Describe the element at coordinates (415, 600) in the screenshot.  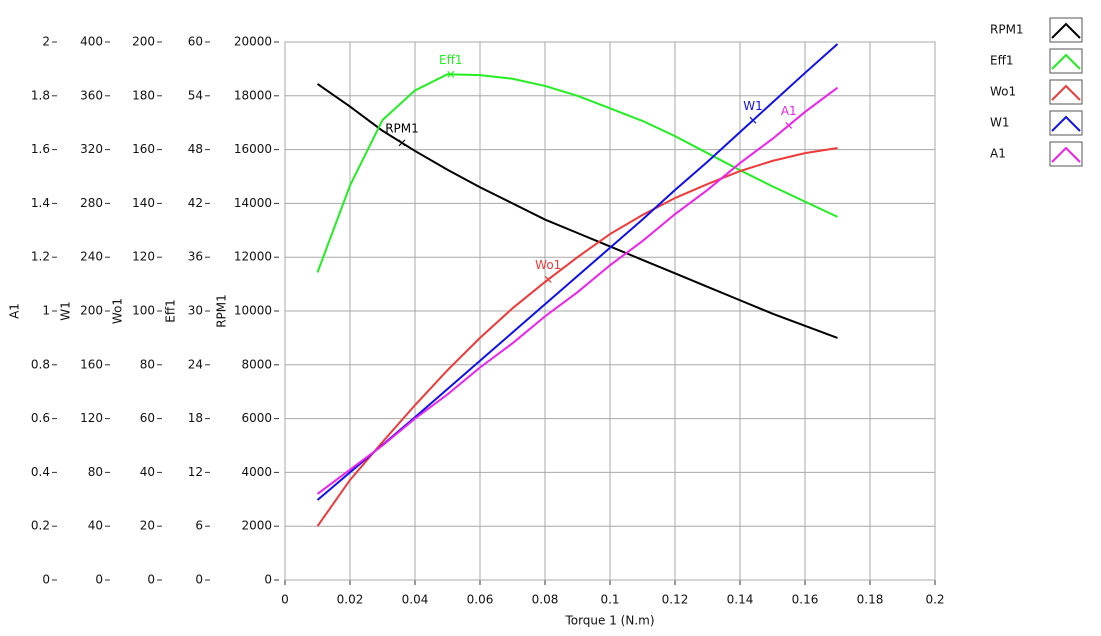
I see `x-tick-label: 0.04` at that location.